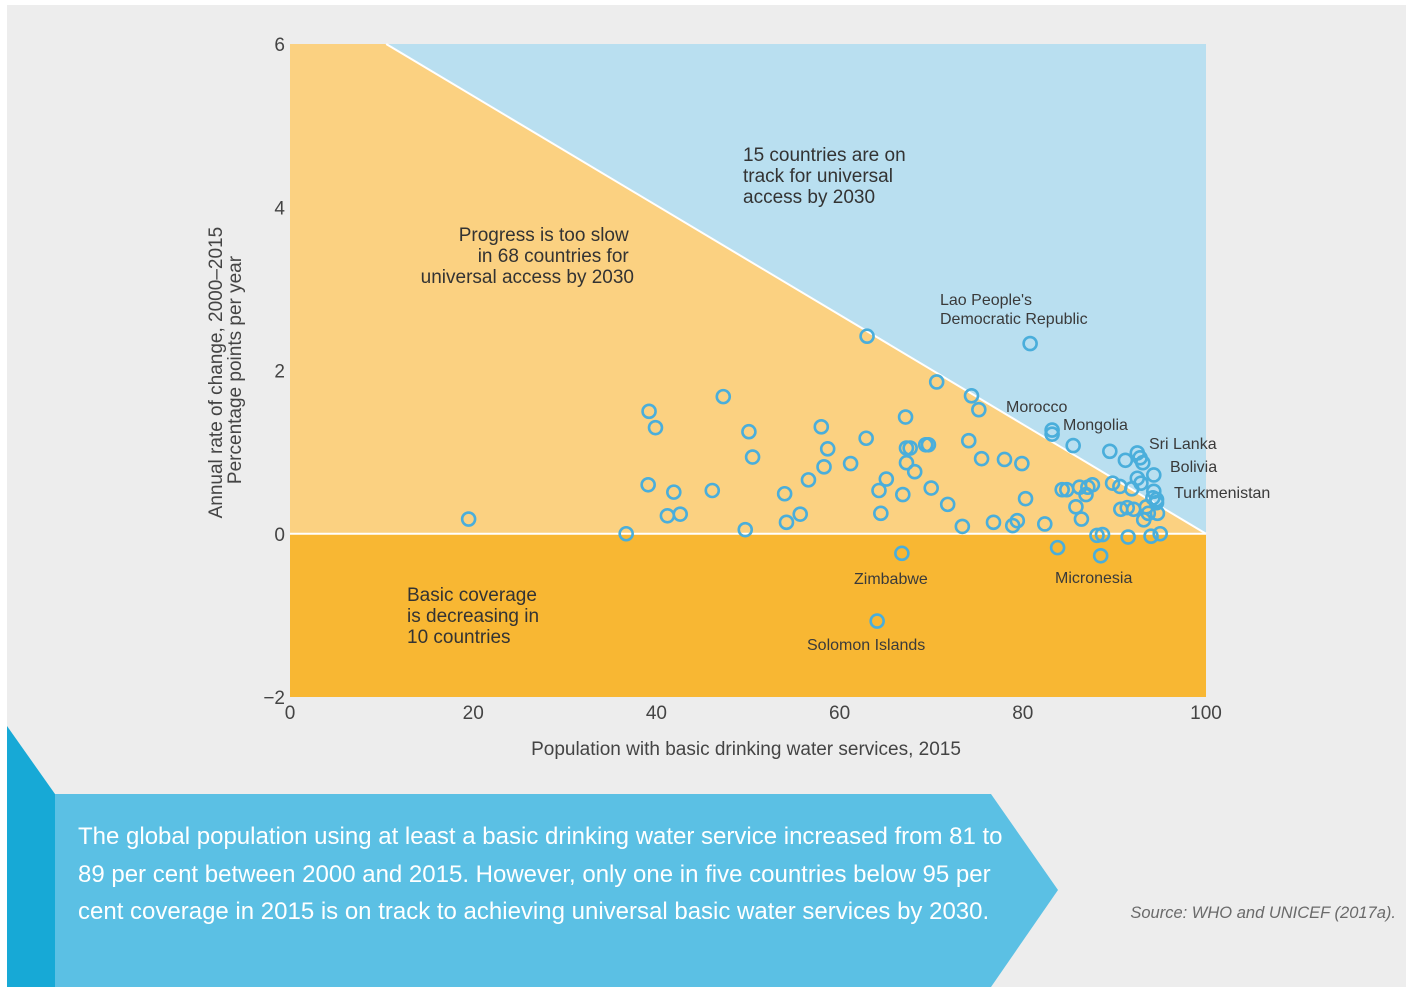  Describe the element at coordinates (544, 235) in the screenshot. I see `too-slow-annotation-line: Progress is too slow` at that location.